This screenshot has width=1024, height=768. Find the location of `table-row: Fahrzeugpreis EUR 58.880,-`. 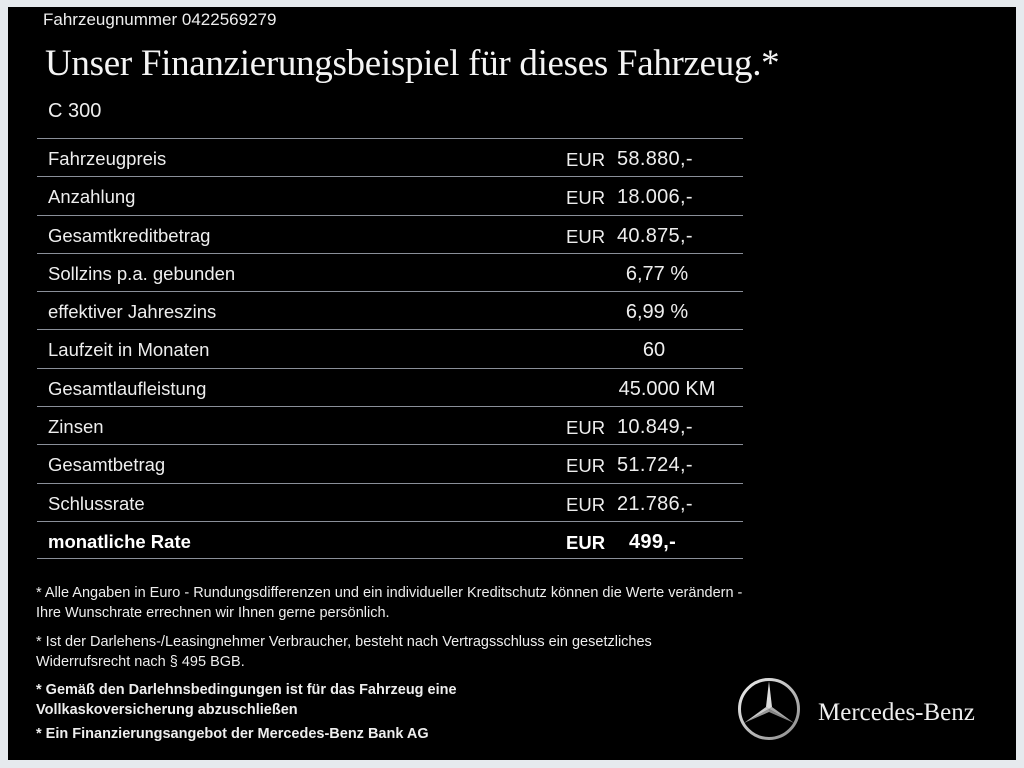

table-row: Fahrzeugpreis EUR 58.880,- is located at coordinates (390, 157).